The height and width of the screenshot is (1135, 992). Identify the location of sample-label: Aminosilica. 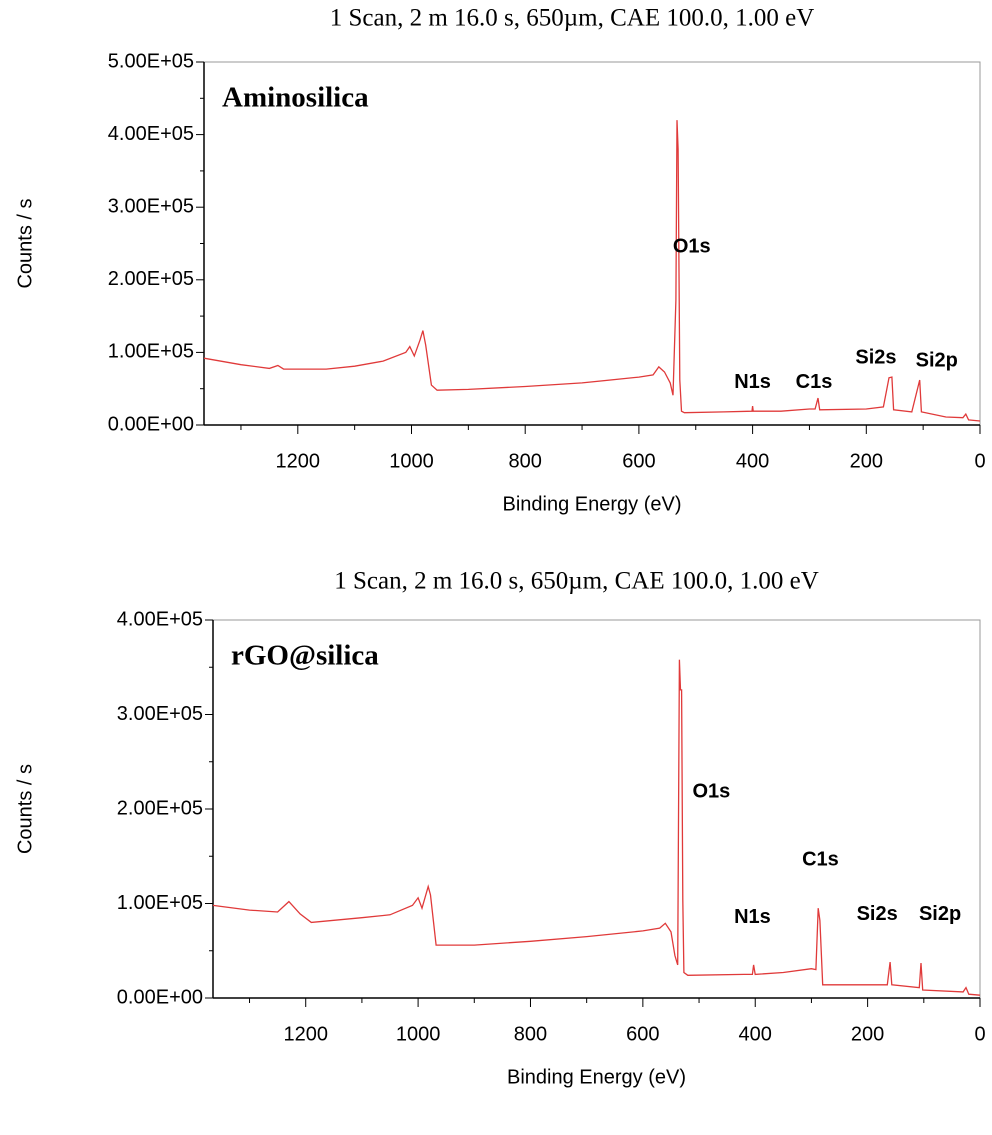
(295, 98).